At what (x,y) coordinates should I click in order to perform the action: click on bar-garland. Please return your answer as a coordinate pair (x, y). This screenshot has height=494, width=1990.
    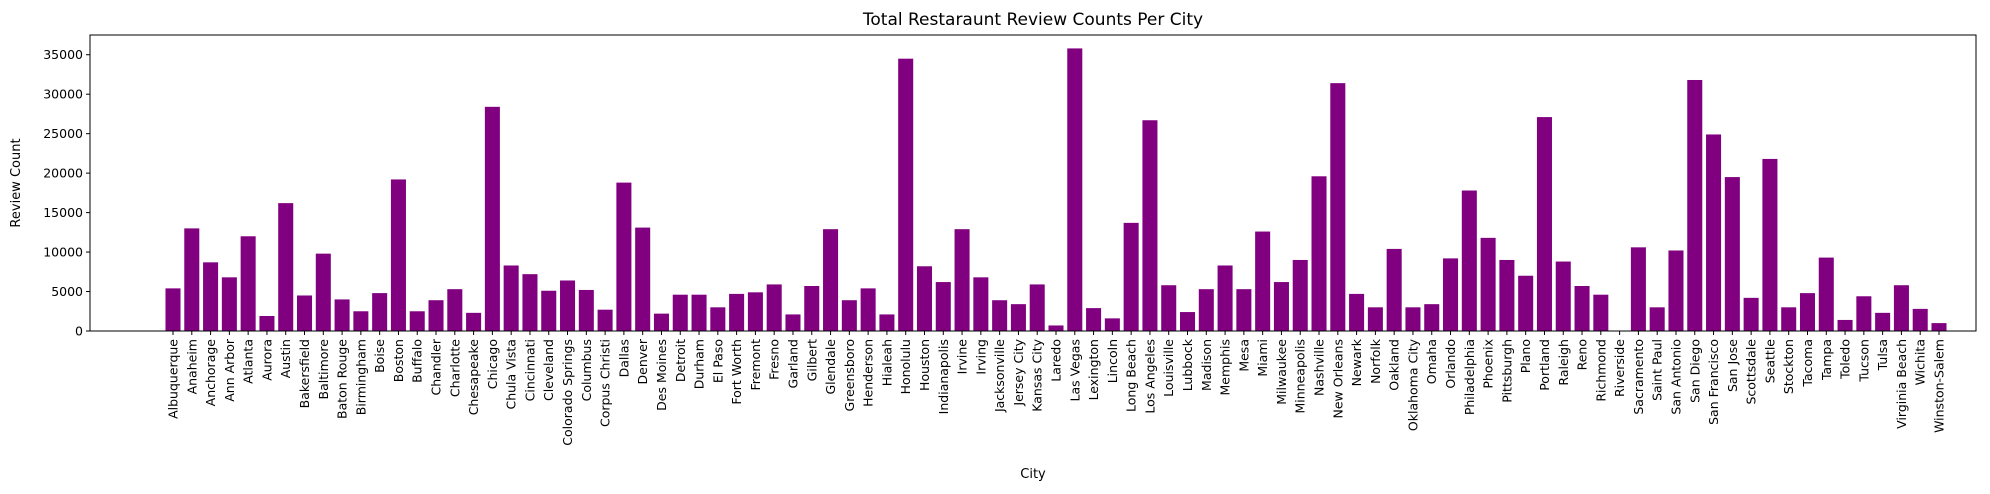
    Looking at the image, I should click on (793, 322).